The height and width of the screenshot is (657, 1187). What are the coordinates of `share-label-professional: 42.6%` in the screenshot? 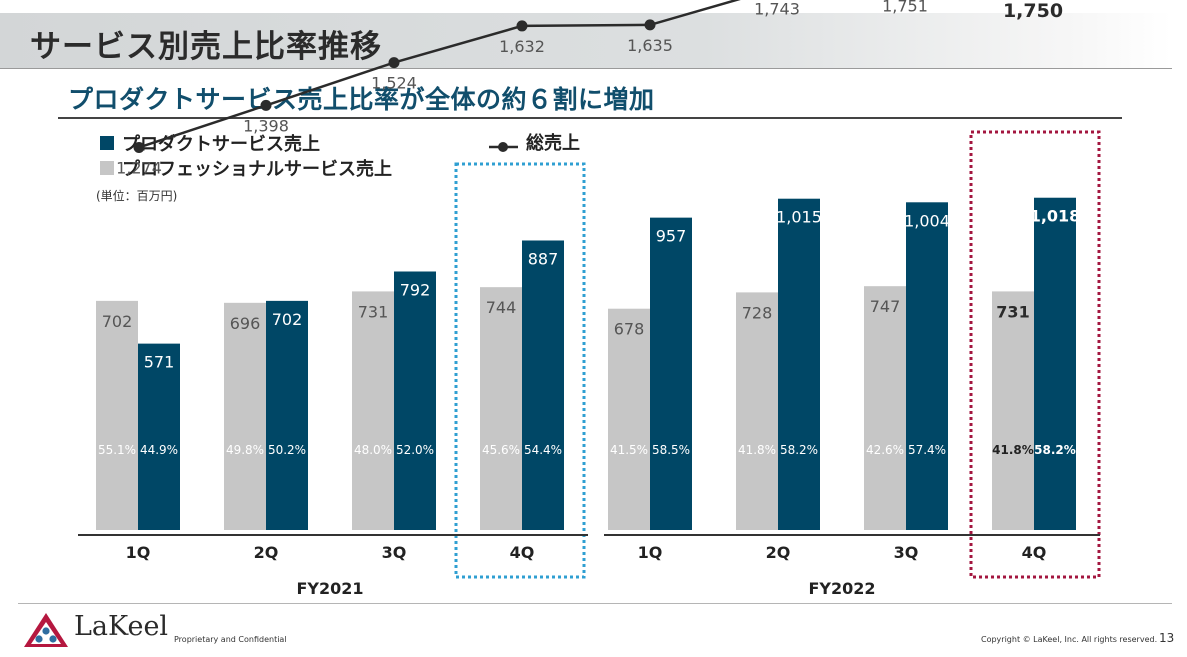 It's located at (885, 450).